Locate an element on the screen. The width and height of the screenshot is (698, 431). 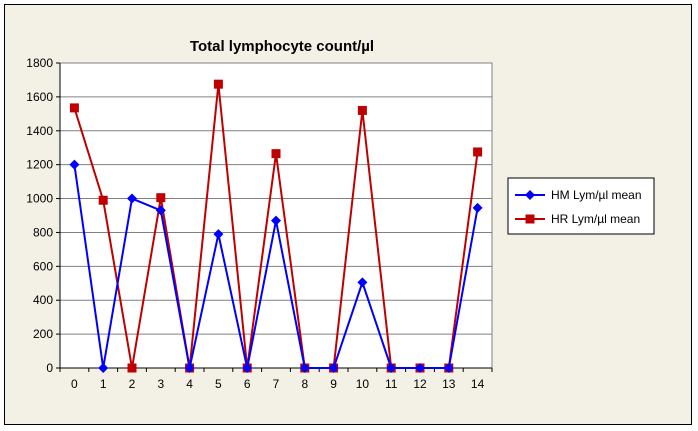
legend-label: HM Lym/µl mean is located at coordinates (596, 195).